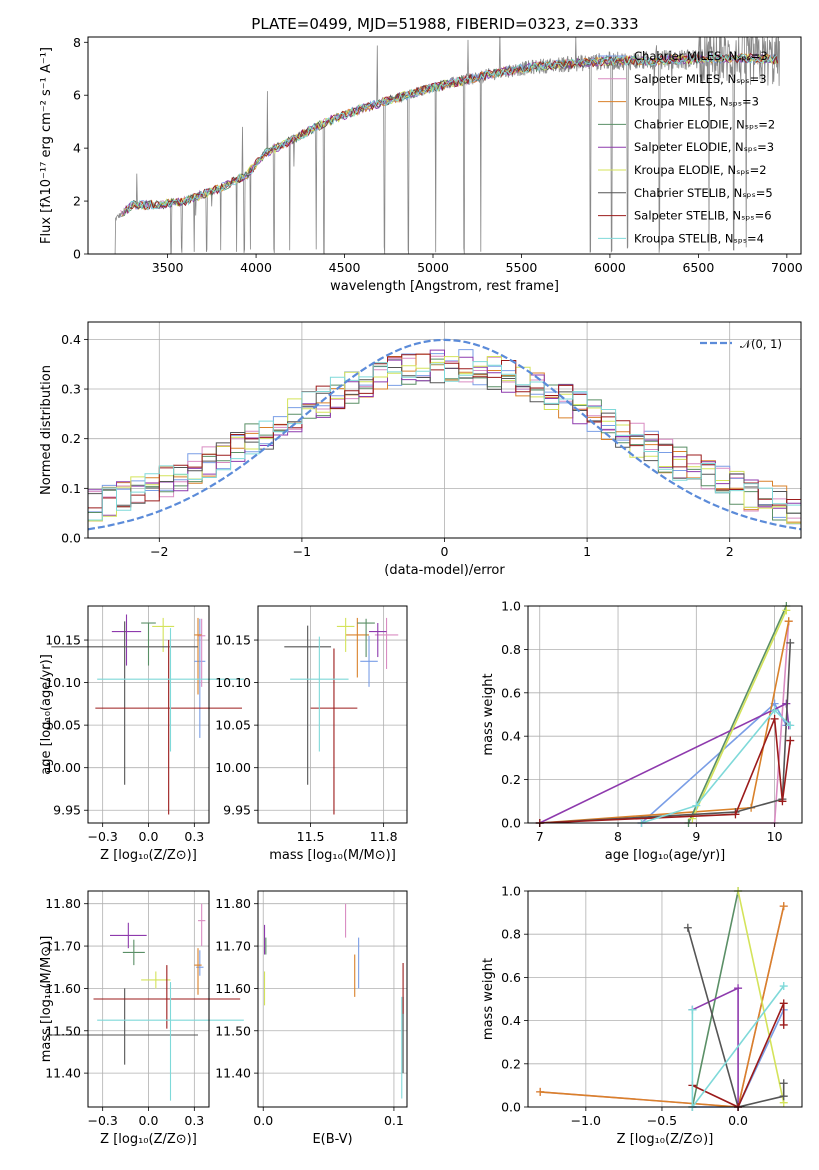  Describe the element at coordinates (233, 988) in the screenshot. I see `y-tick-label: 11.60` at that location.